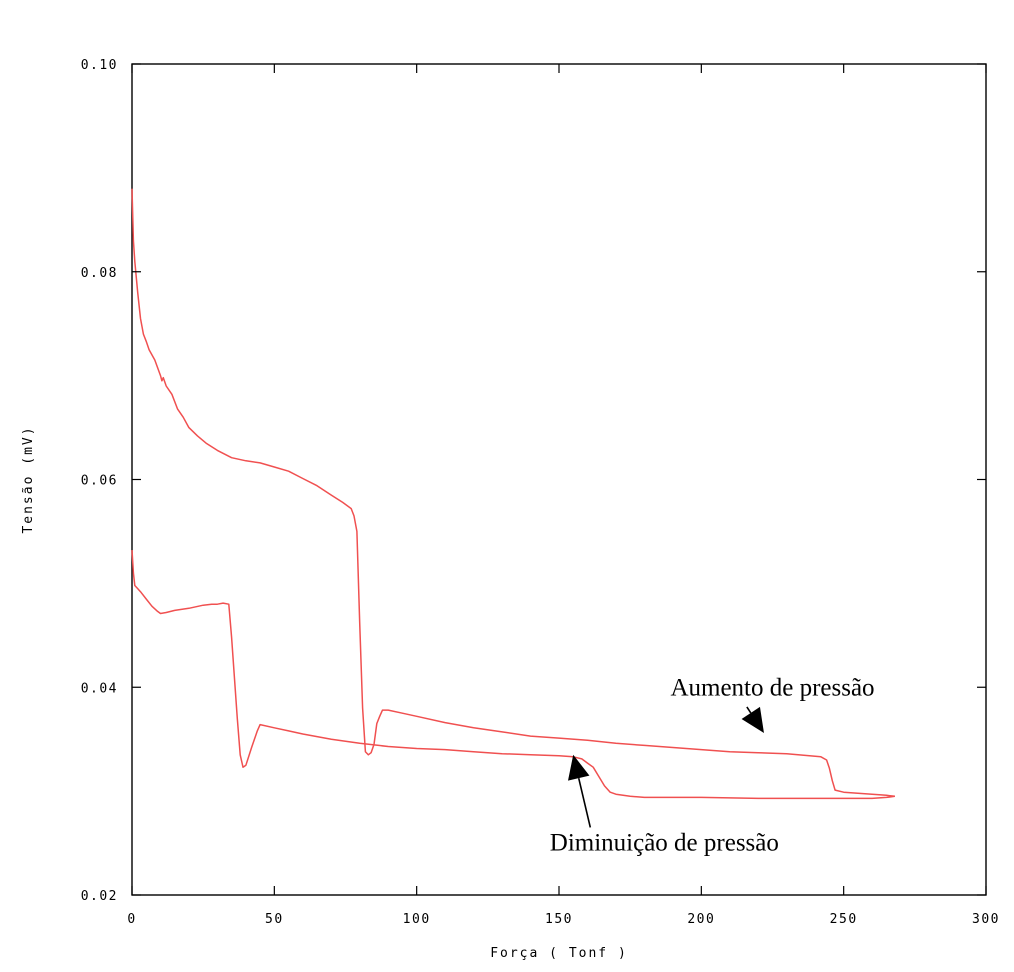  What do you see at coordinates (417, 919) in the screenshot?
I see `x-tick-label: 100` at bounding box center [417, 919].